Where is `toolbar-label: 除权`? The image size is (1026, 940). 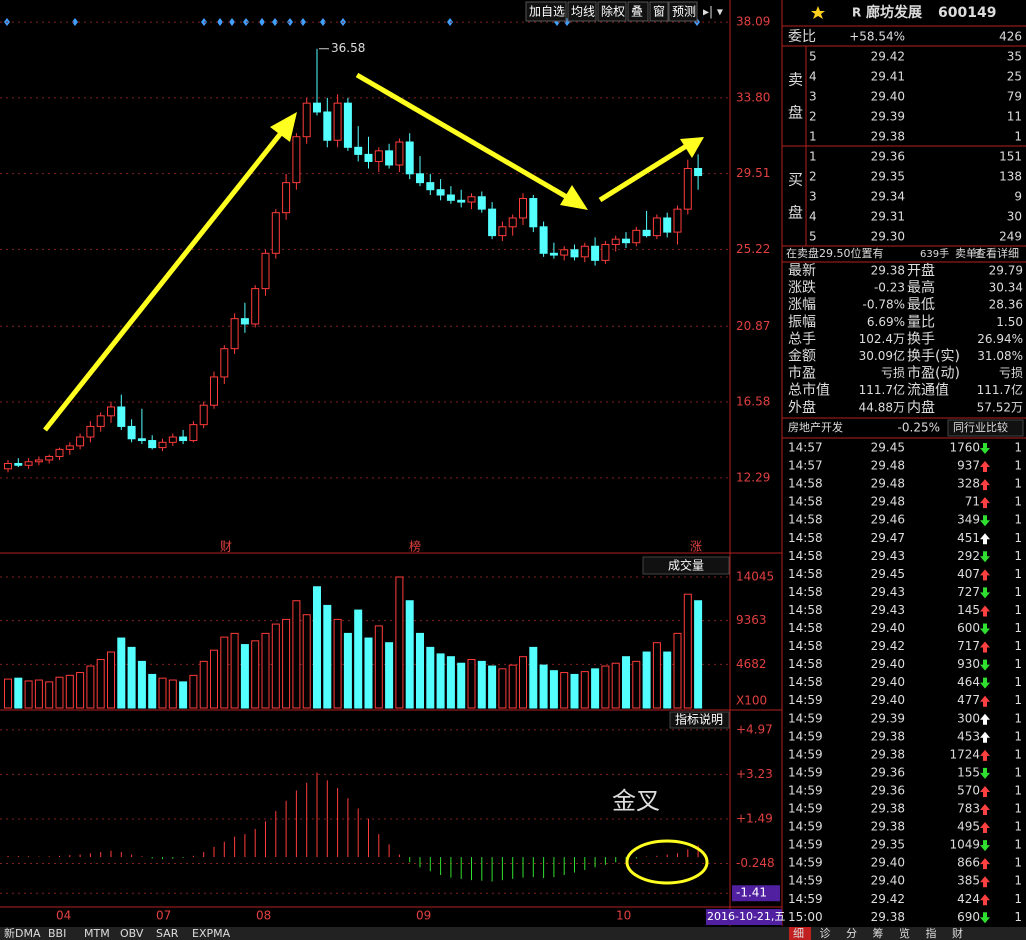
toolbar-label: 除权 is located at coordinates (613, 11).